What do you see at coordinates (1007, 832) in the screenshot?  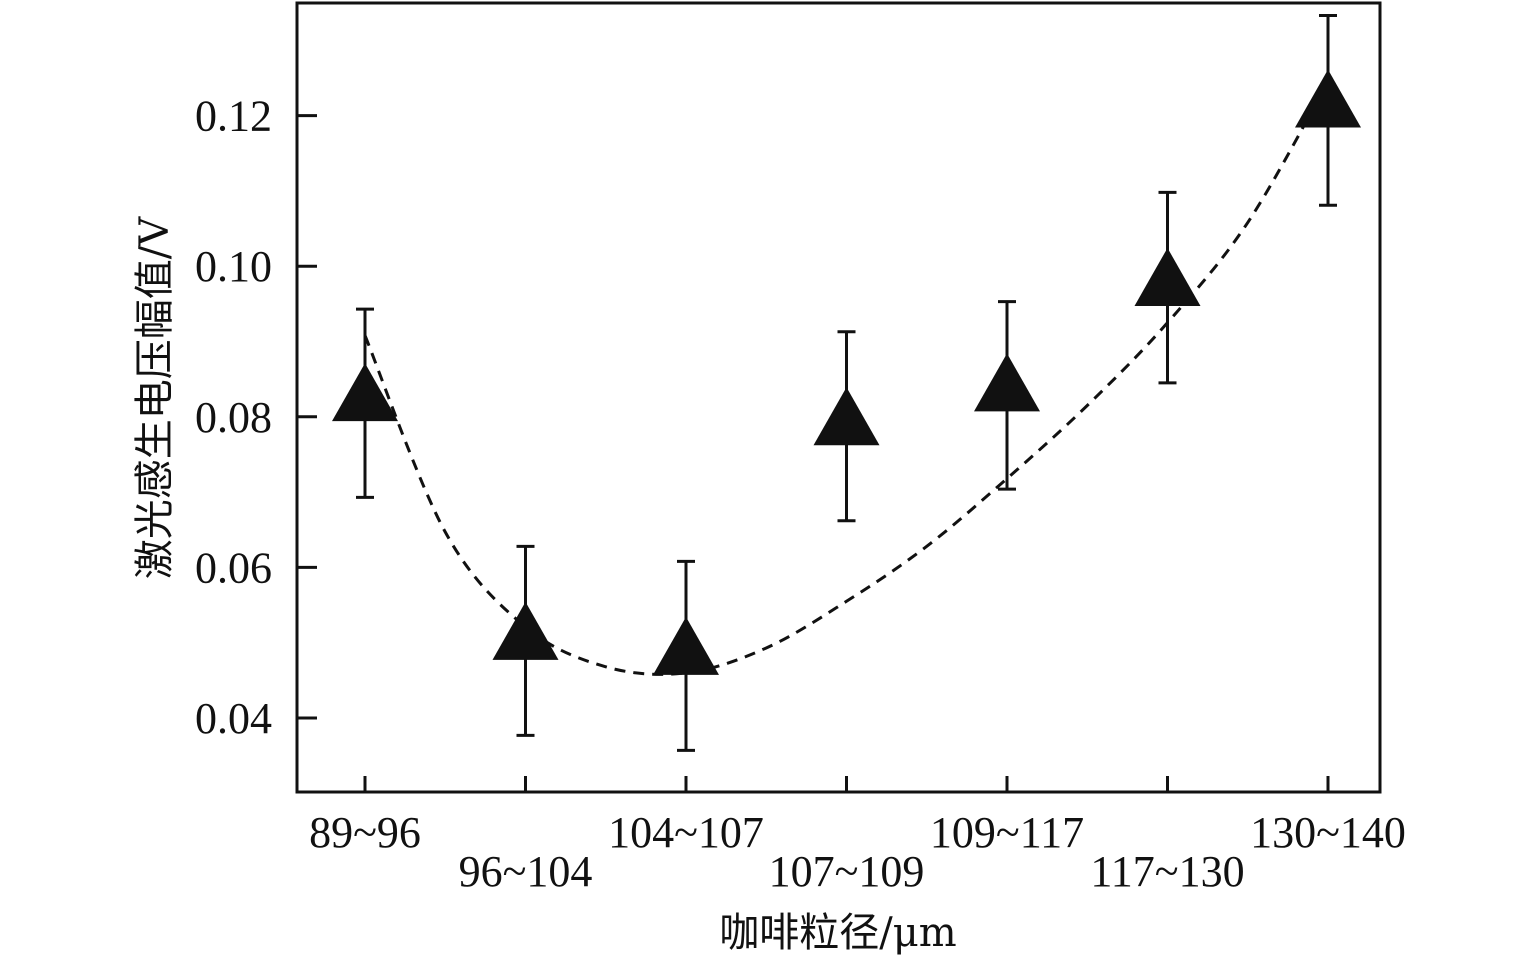 I see `x-tick-label: 109~117` at bounding box center [1007, 832].